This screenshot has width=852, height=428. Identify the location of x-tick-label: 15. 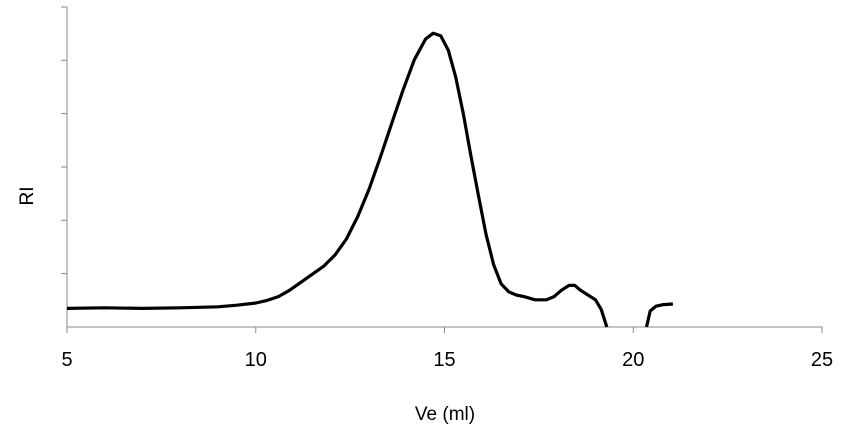
(444, 360).